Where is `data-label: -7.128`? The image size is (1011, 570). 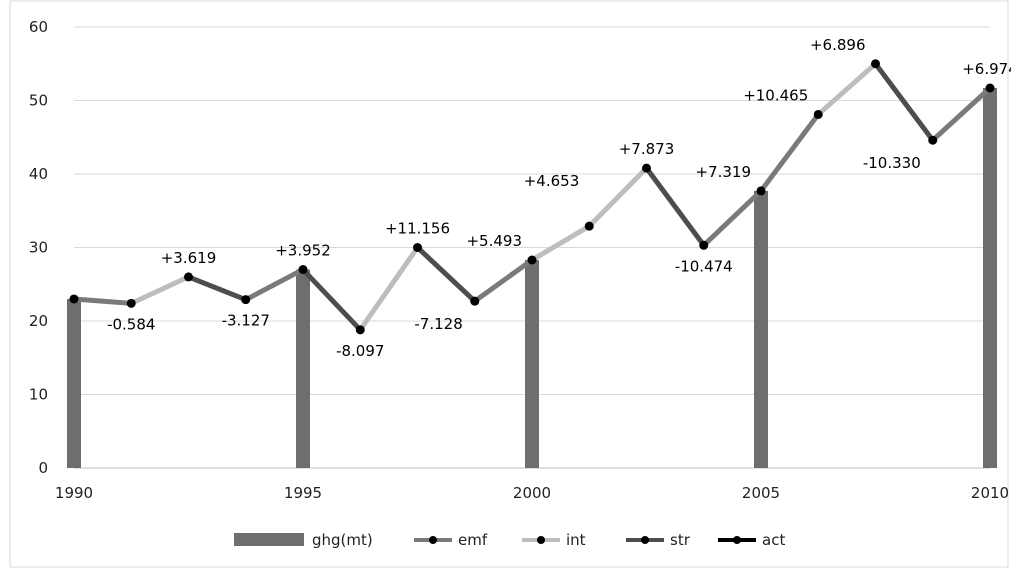 data-label: -7.128 is located at coordinates (438, 324).